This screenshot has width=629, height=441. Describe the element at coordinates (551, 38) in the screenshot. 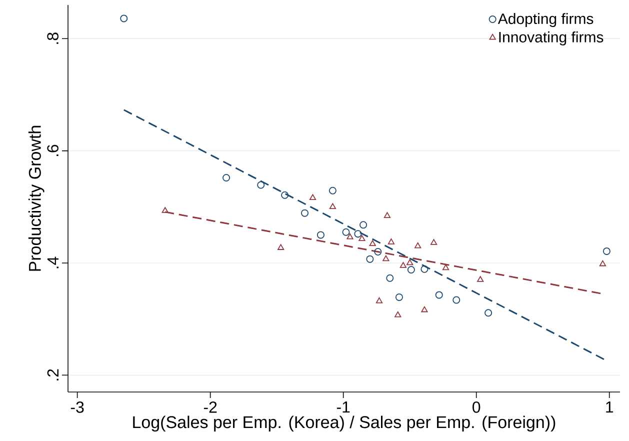

I see `legend-label: Innovating firms` at that location.